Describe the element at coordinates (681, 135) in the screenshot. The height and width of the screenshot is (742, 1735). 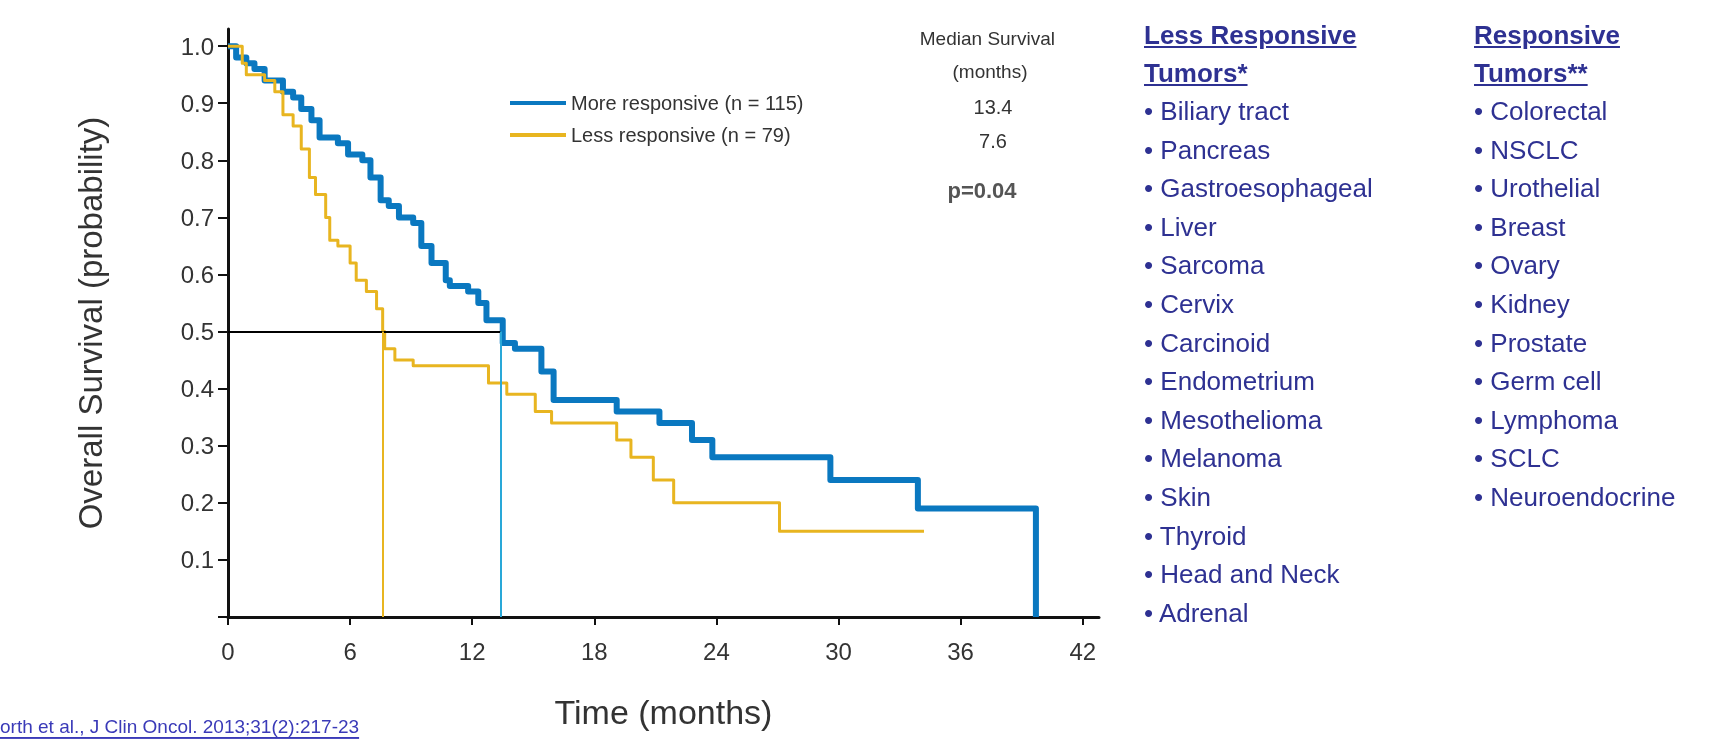
I see `legend-label: Less responsive (n = 79)` at that location.